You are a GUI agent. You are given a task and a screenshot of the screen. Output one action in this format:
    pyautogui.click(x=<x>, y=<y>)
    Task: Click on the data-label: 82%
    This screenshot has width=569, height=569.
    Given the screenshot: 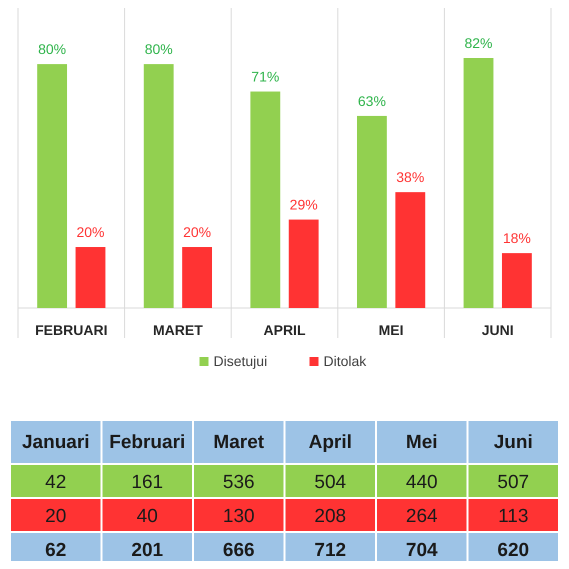 What is the action you would take?
    pyautogui.click(x=478, y=43)
    